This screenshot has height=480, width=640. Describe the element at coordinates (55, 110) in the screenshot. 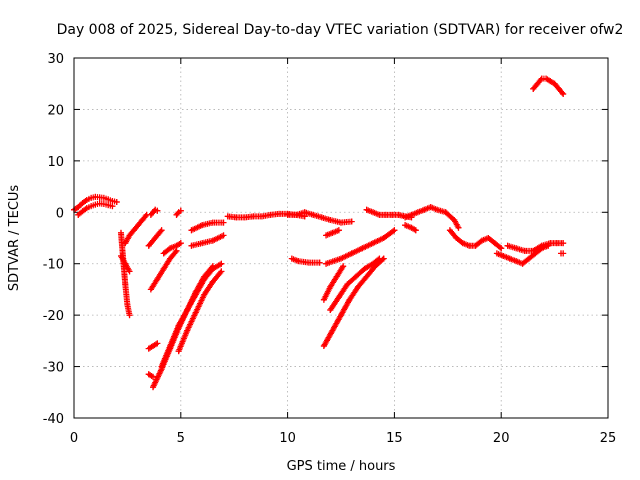

I see `y-tick-label: 20` at that location.